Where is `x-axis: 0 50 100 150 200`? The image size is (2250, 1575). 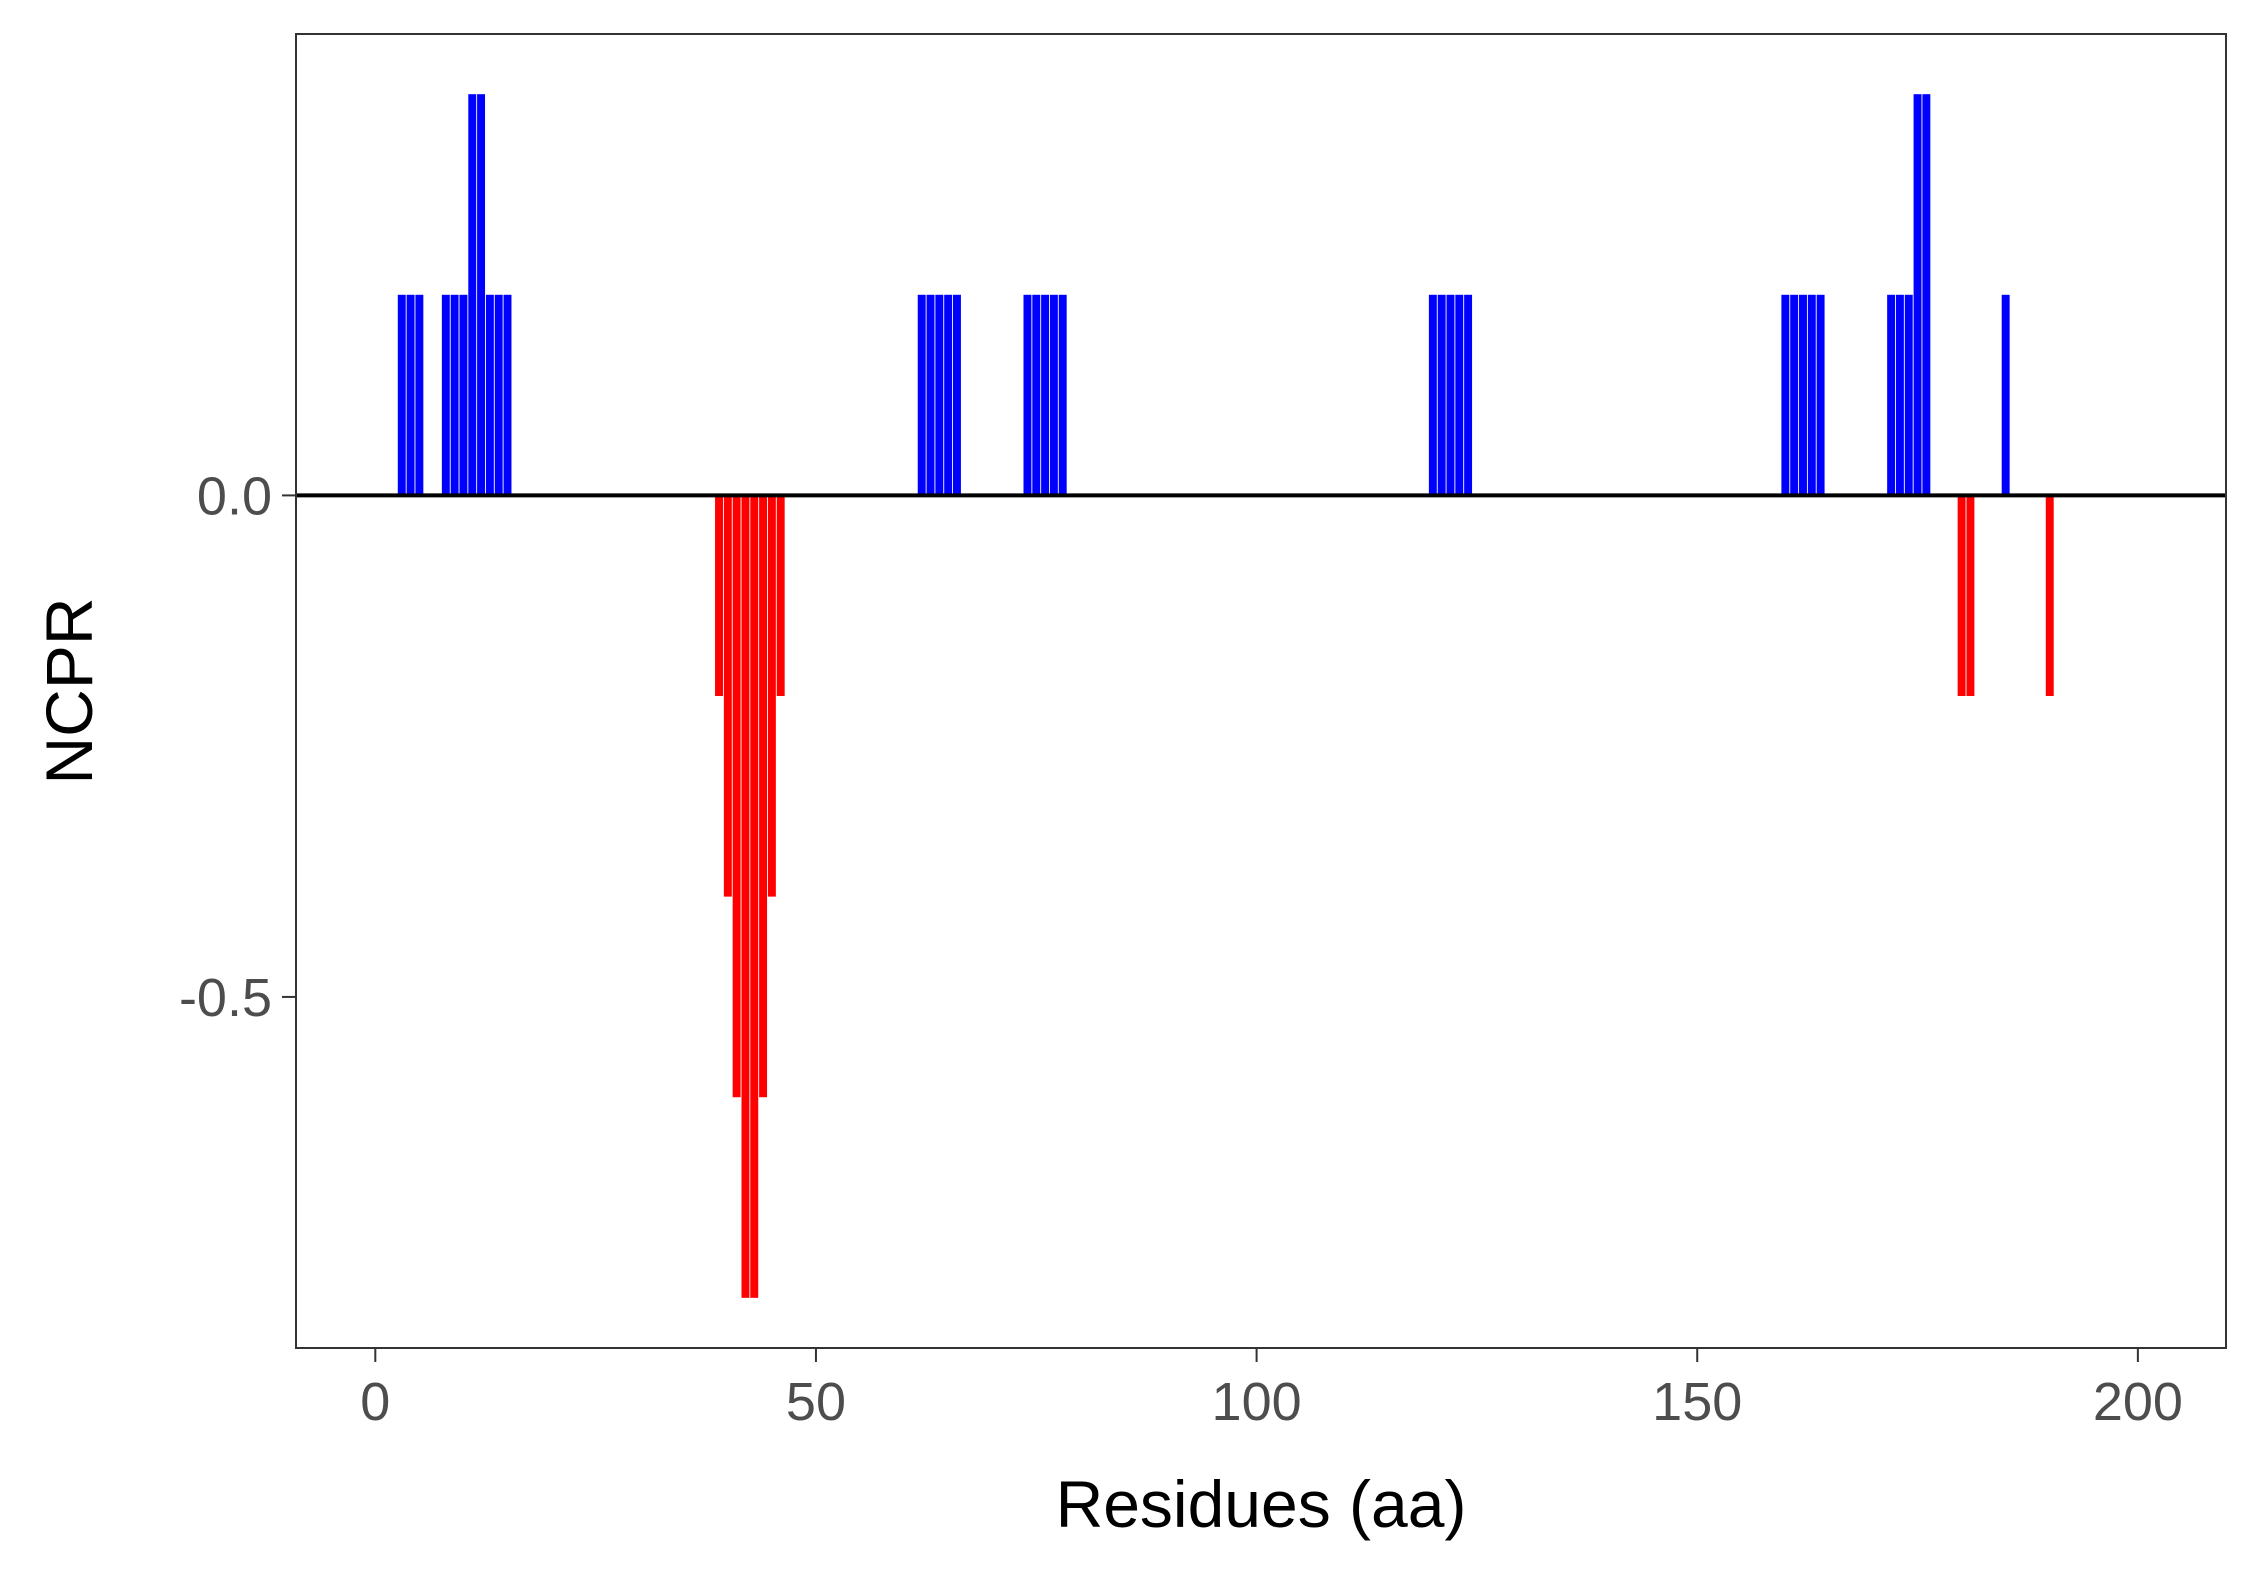
x-axis: 0 50 100 150 200 is located at coordinates (1271, 1390).